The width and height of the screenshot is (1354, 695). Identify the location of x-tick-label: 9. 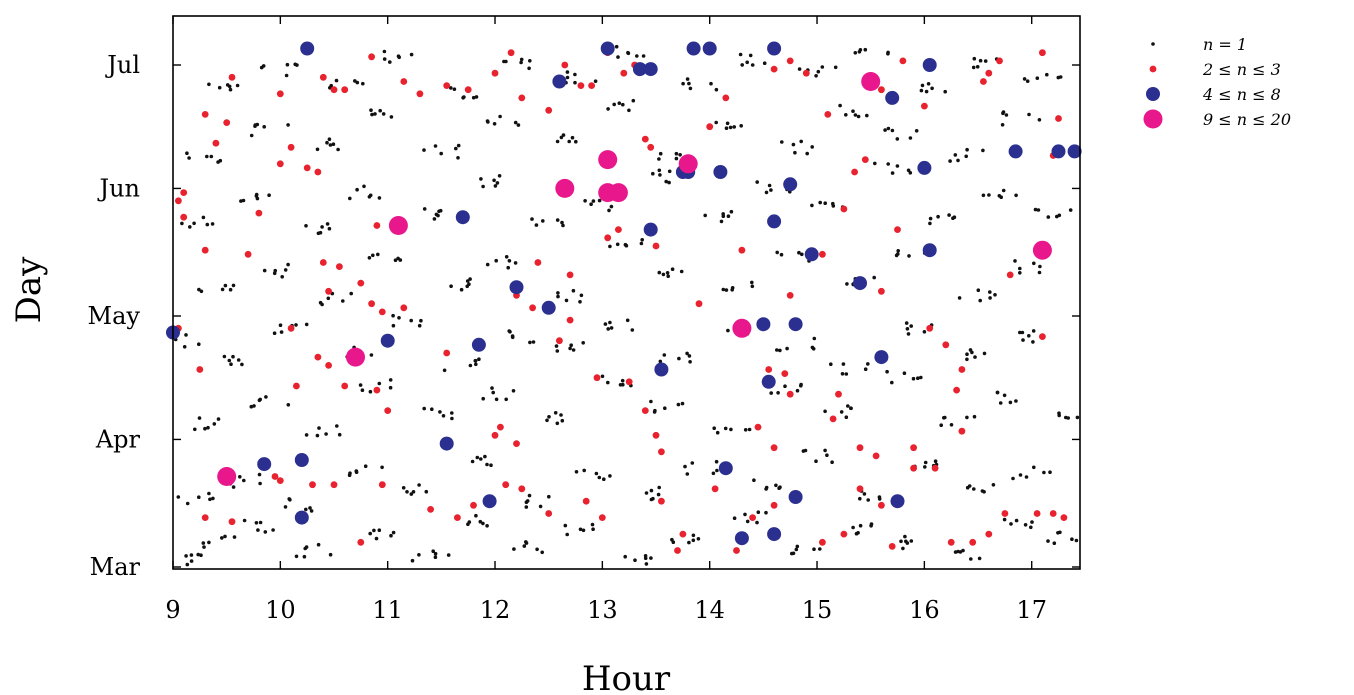
(172, 610).